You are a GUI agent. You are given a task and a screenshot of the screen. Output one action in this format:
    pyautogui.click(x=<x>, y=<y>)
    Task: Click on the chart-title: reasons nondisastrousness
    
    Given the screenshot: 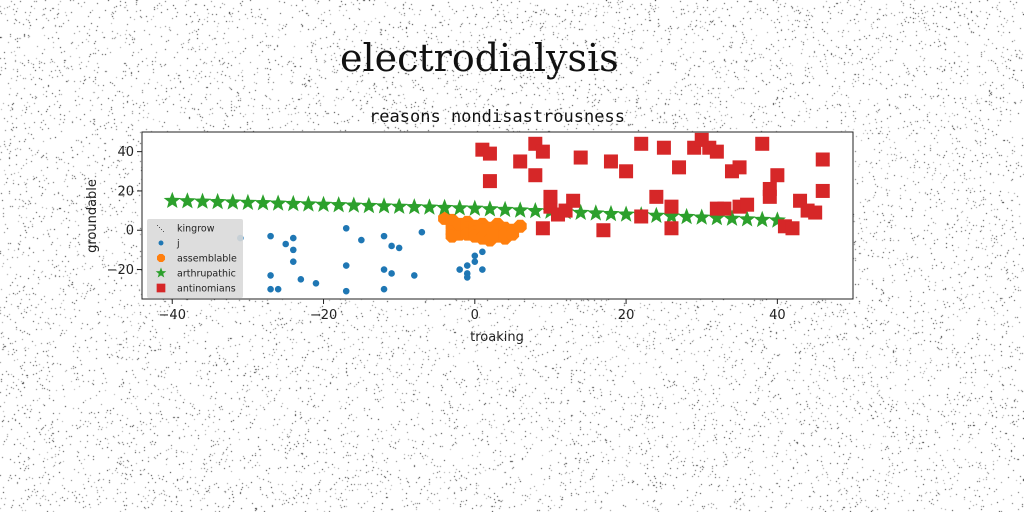 What is the action you would take?
    pyautogui.click(x=497, y=117)
    